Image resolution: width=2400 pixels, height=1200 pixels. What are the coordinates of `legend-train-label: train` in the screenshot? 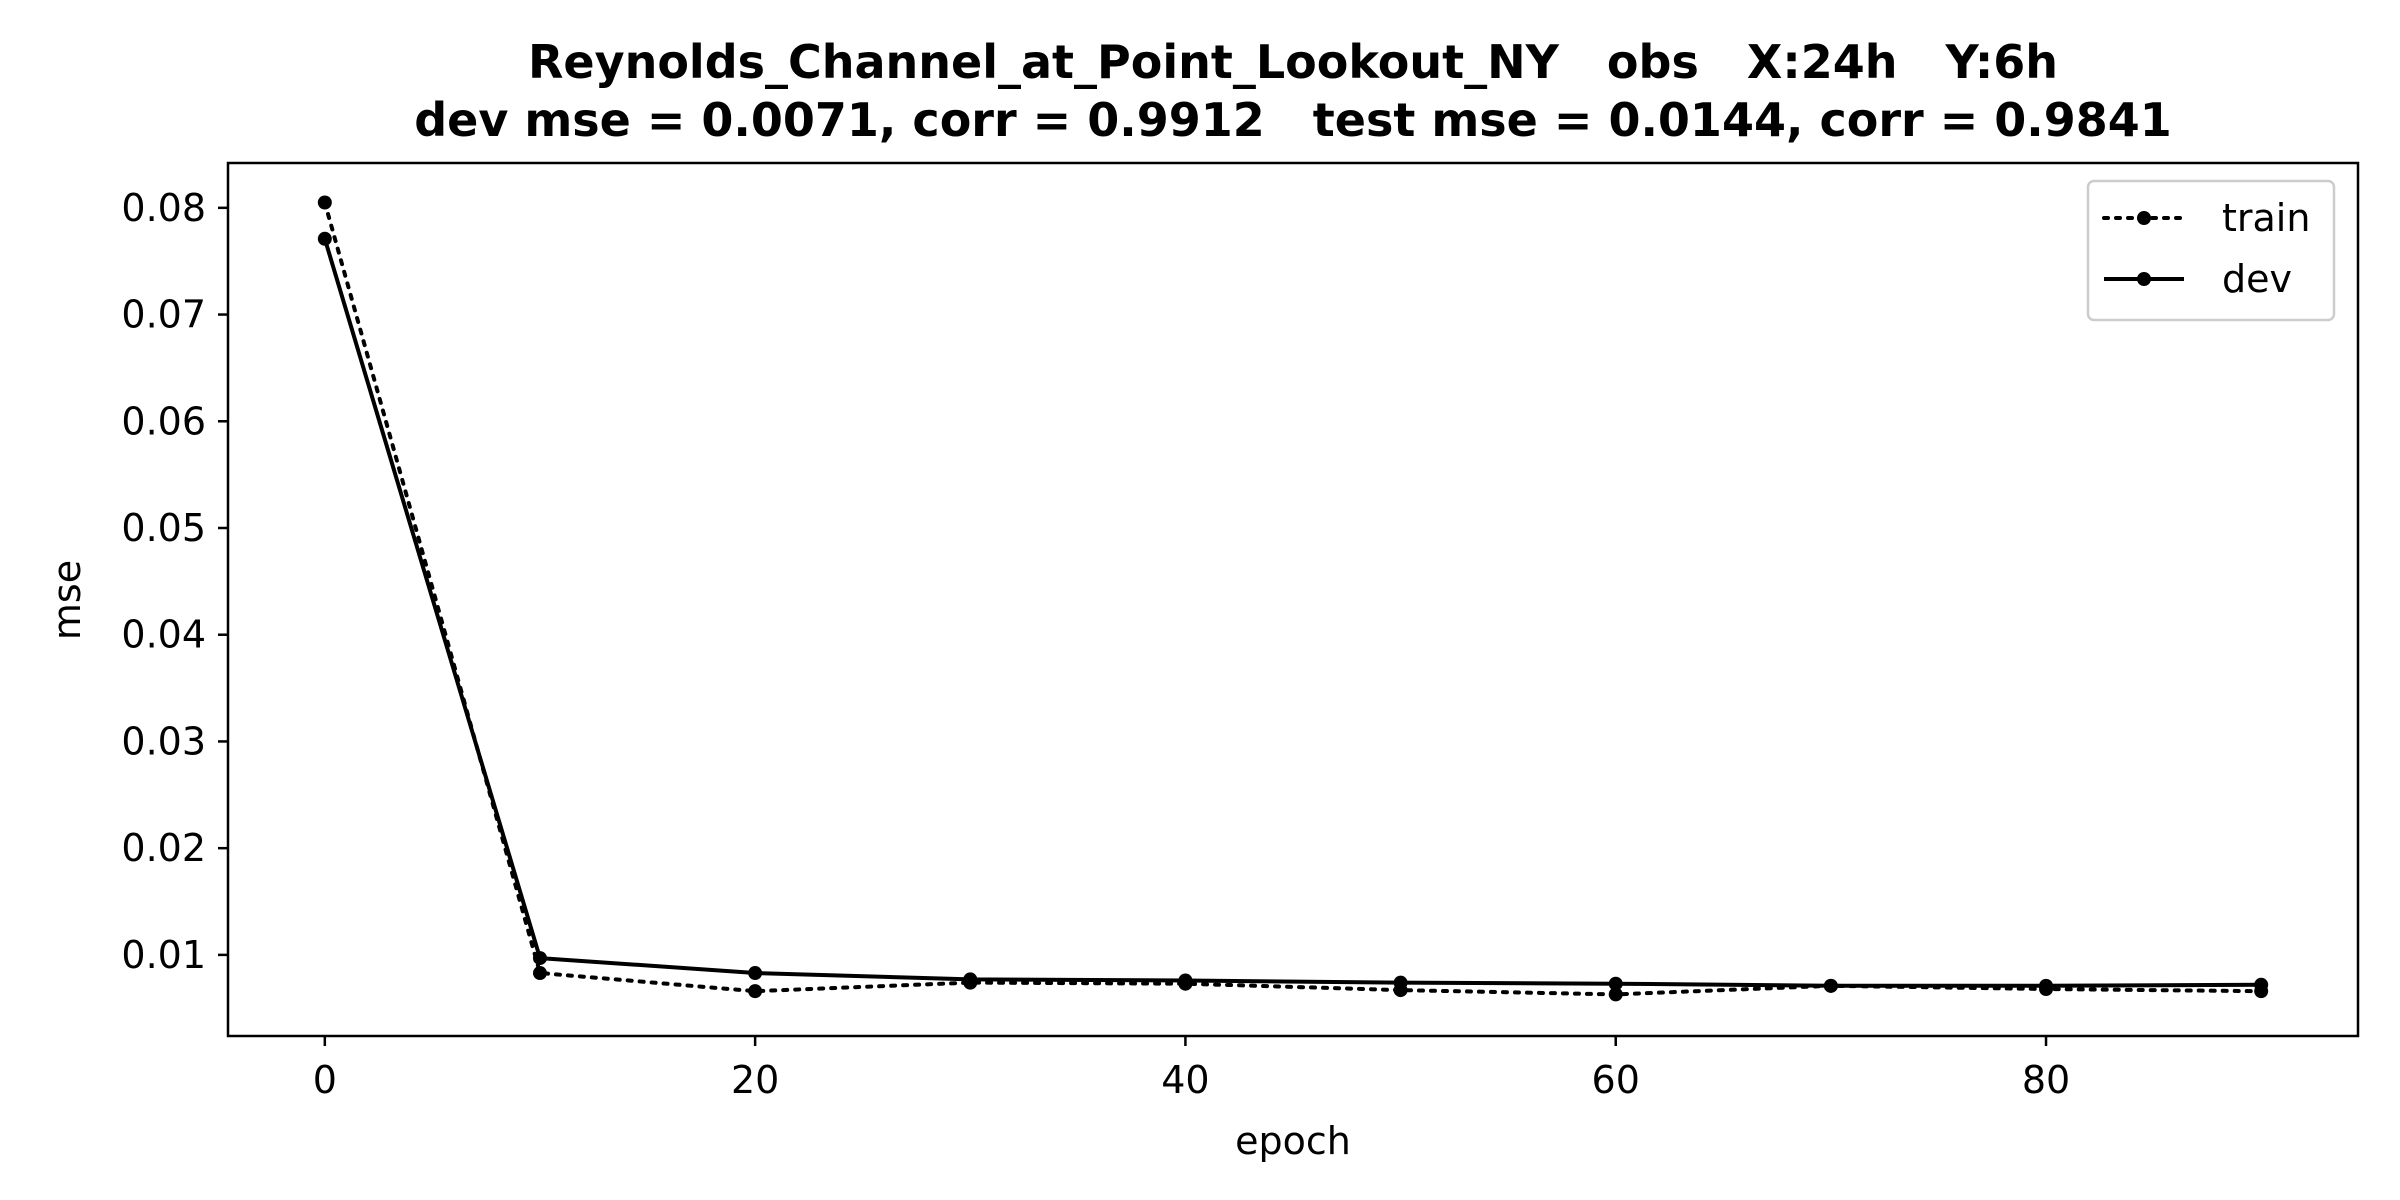 It's located at (2266, 218).